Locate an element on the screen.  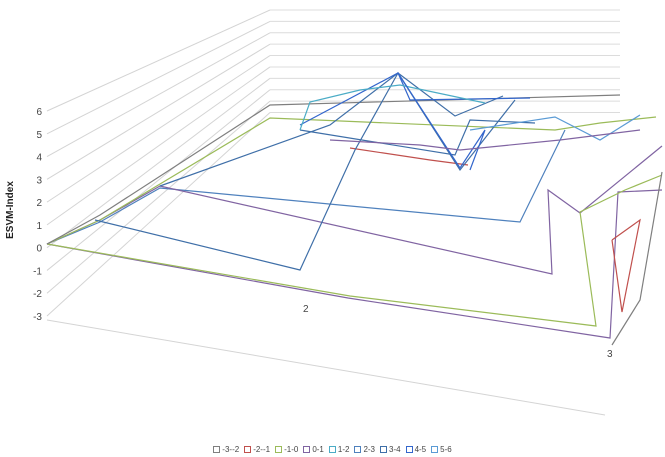
legend-label: 4-5 is located at coordinates (420, 449).